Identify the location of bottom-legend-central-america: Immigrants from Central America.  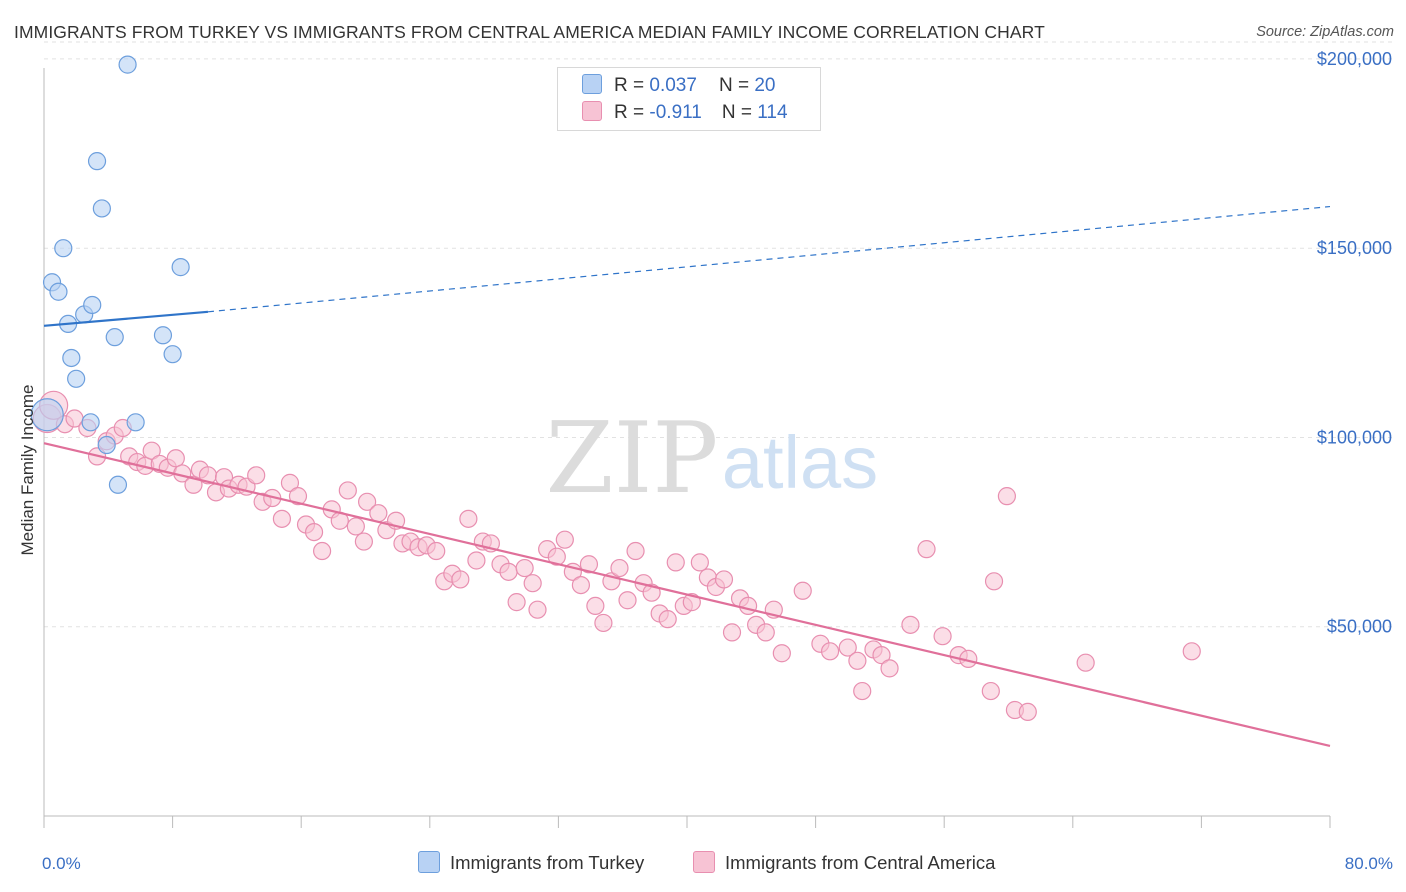
(844, 862).